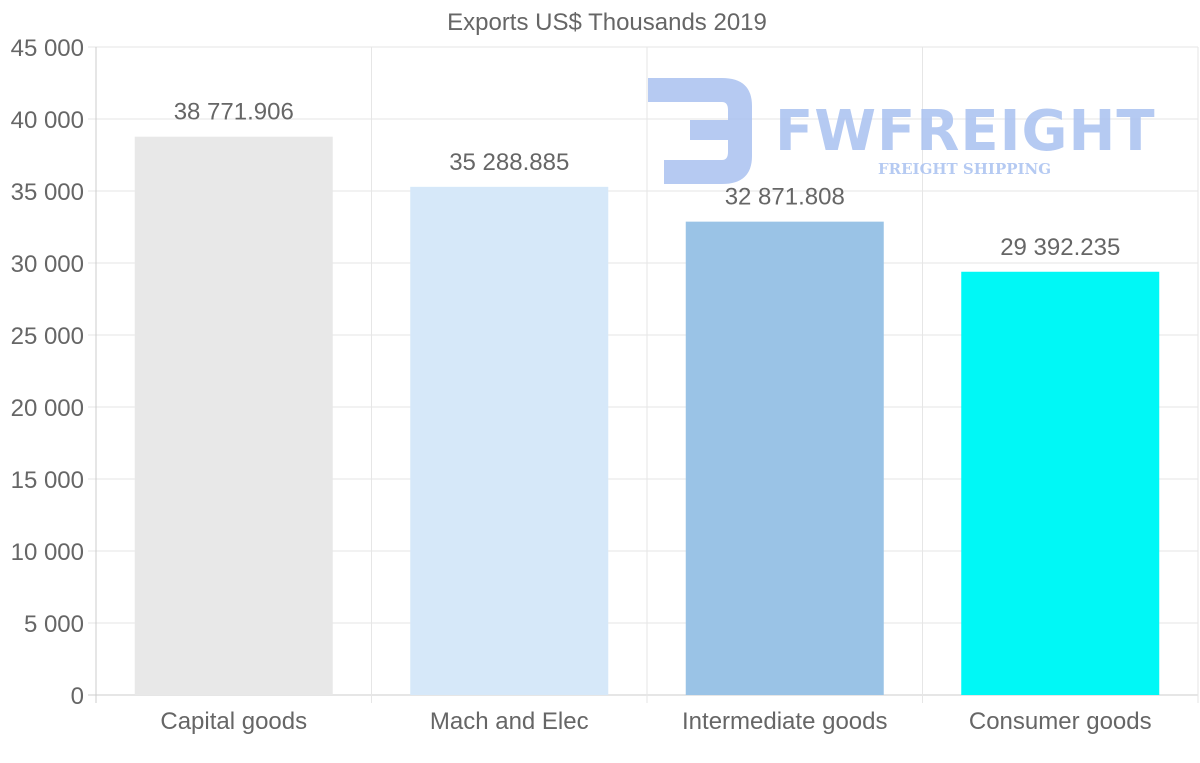  What do you see at coordinates (233, 721) in the screenshot?
I see `x-category-label: Capital goods` at bounding box center [233, 721].